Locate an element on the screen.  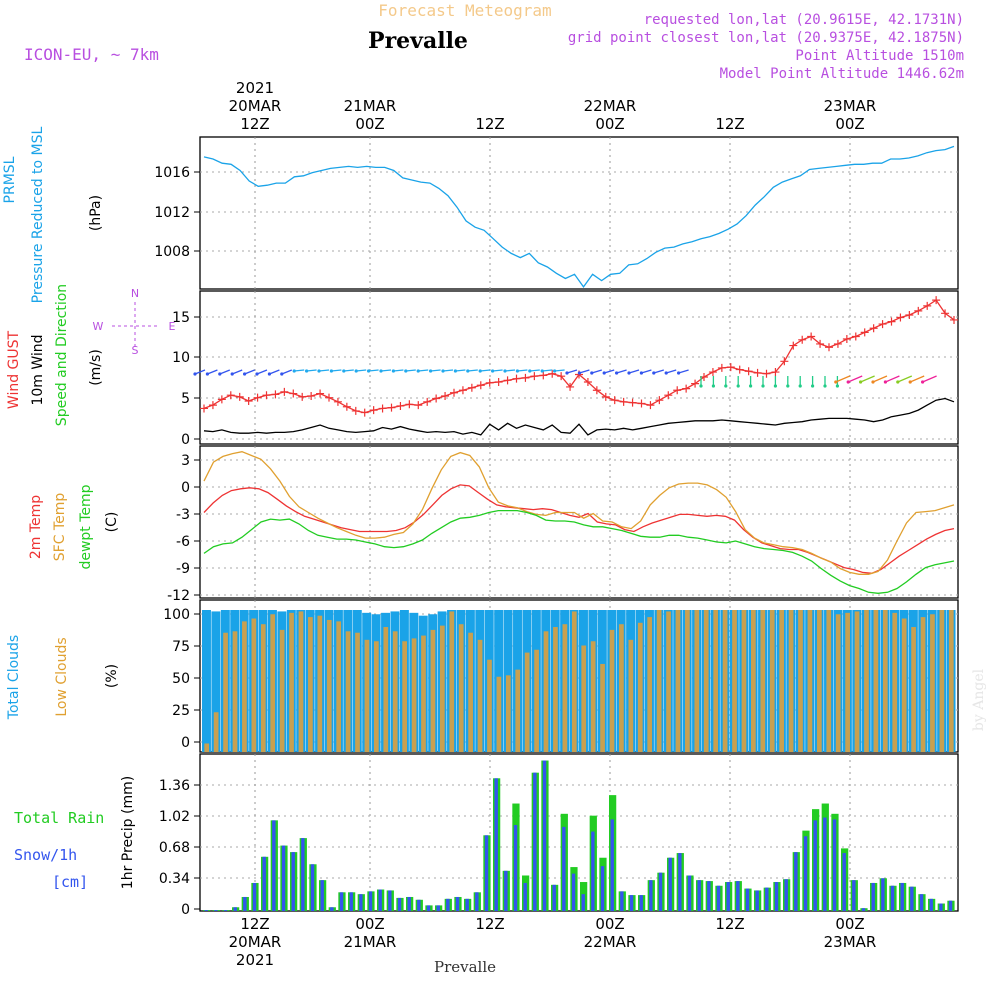
y-tick-label: 75 is located at coordinates (181, 647).